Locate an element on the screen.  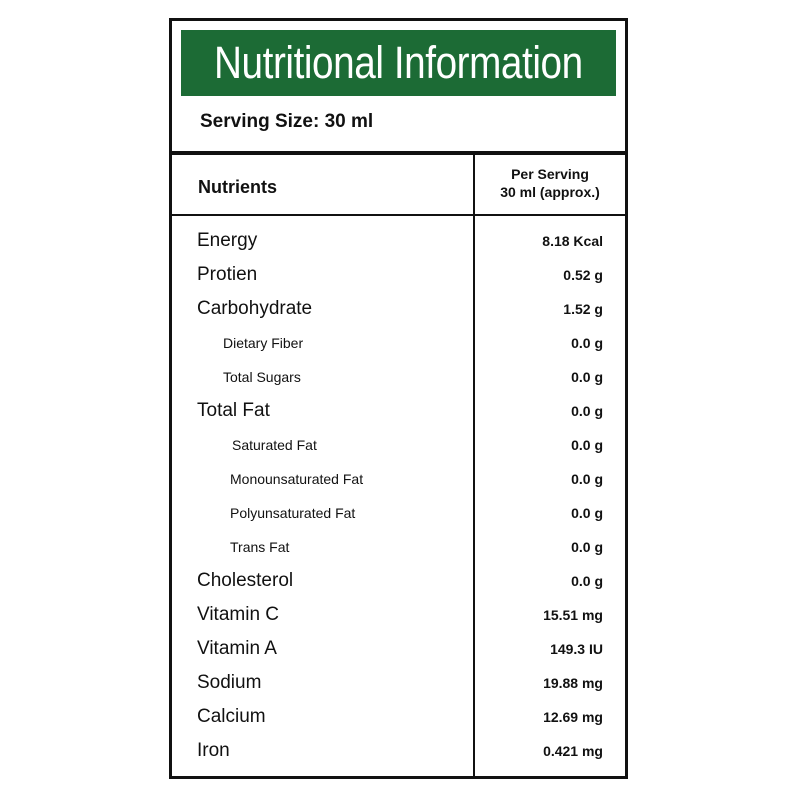
table-row: Carbohydrate 1.52 g is located at coordinates (398, 309).